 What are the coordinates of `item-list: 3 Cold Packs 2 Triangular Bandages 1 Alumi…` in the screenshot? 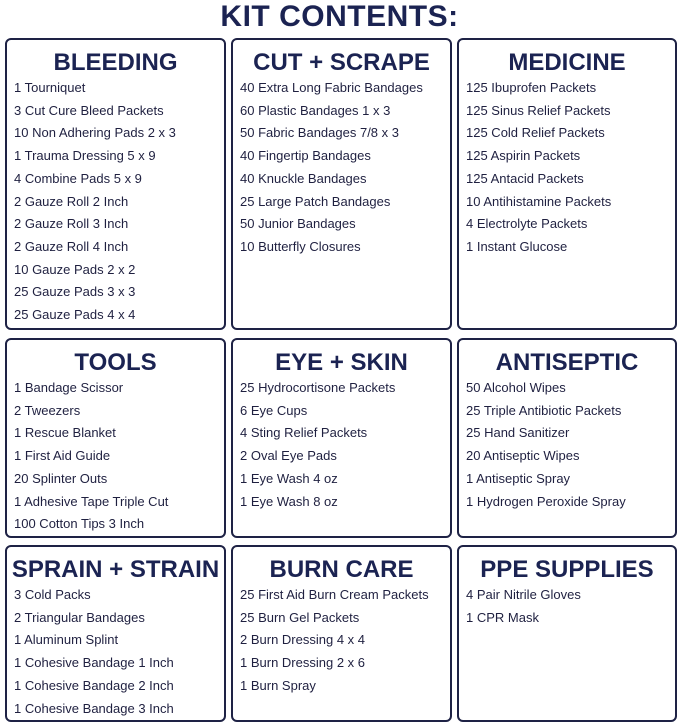 It's located at (115, 652).